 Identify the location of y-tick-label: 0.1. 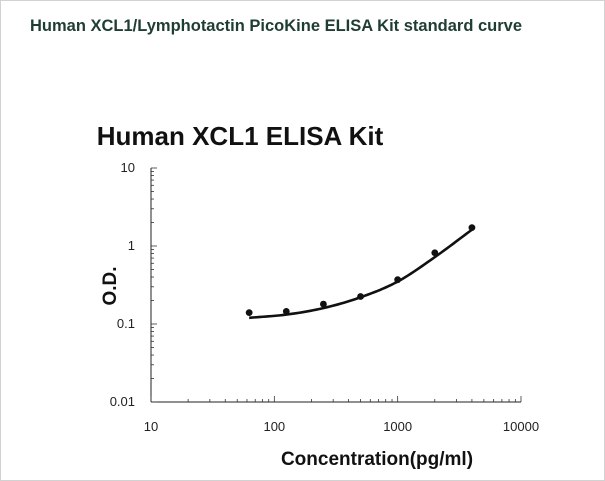
(126, 323).